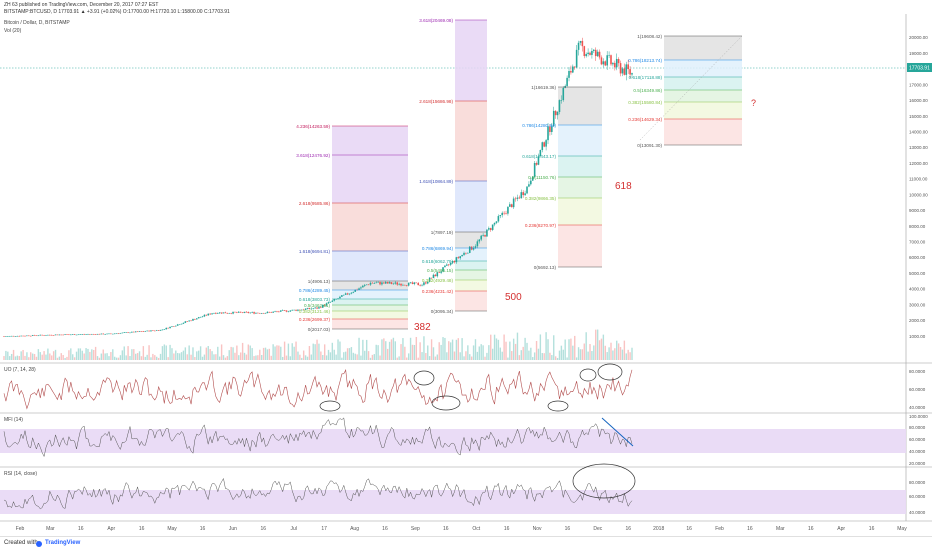 The height and width of the screenshot is (551, 932). I want to click on fib-level-label: 0.618(12443.17), so click(539, 156).